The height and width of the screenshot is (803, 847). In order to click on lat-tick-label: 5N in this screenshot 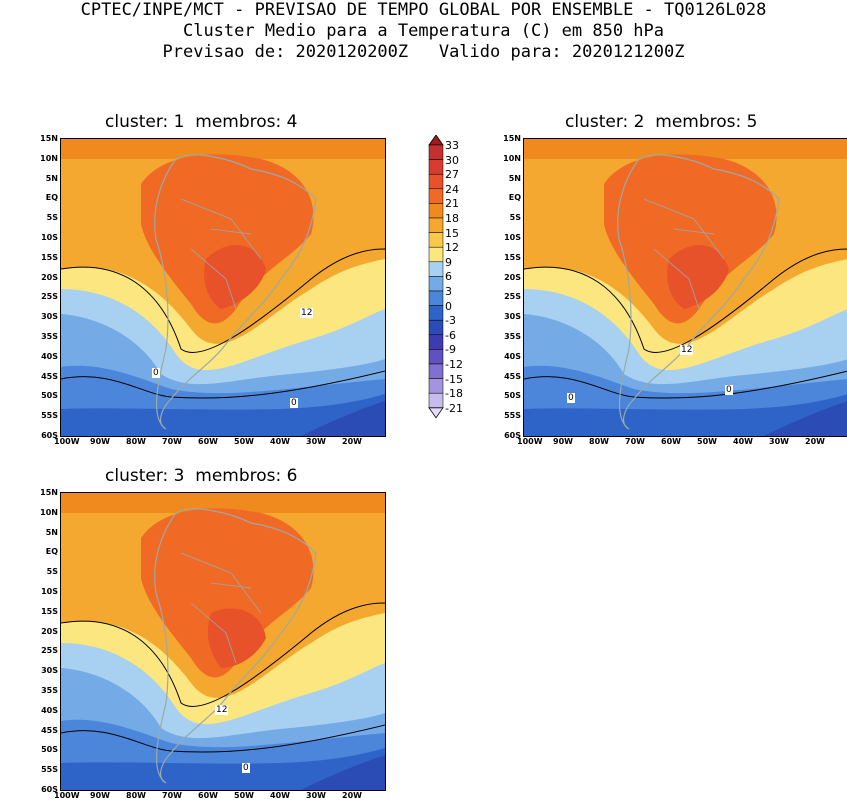, I will do `click(51, 178)`.